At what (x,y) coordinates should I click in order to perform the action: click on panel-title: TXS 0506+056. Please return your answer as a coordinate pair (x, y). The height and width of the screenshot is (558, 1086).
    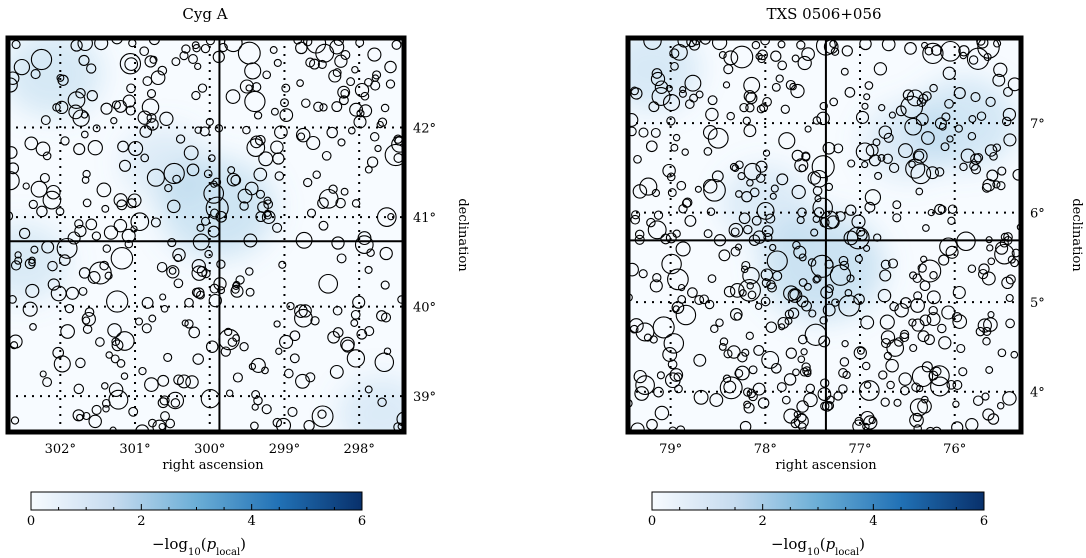
    Looking at the image, I should click on (823, 14).